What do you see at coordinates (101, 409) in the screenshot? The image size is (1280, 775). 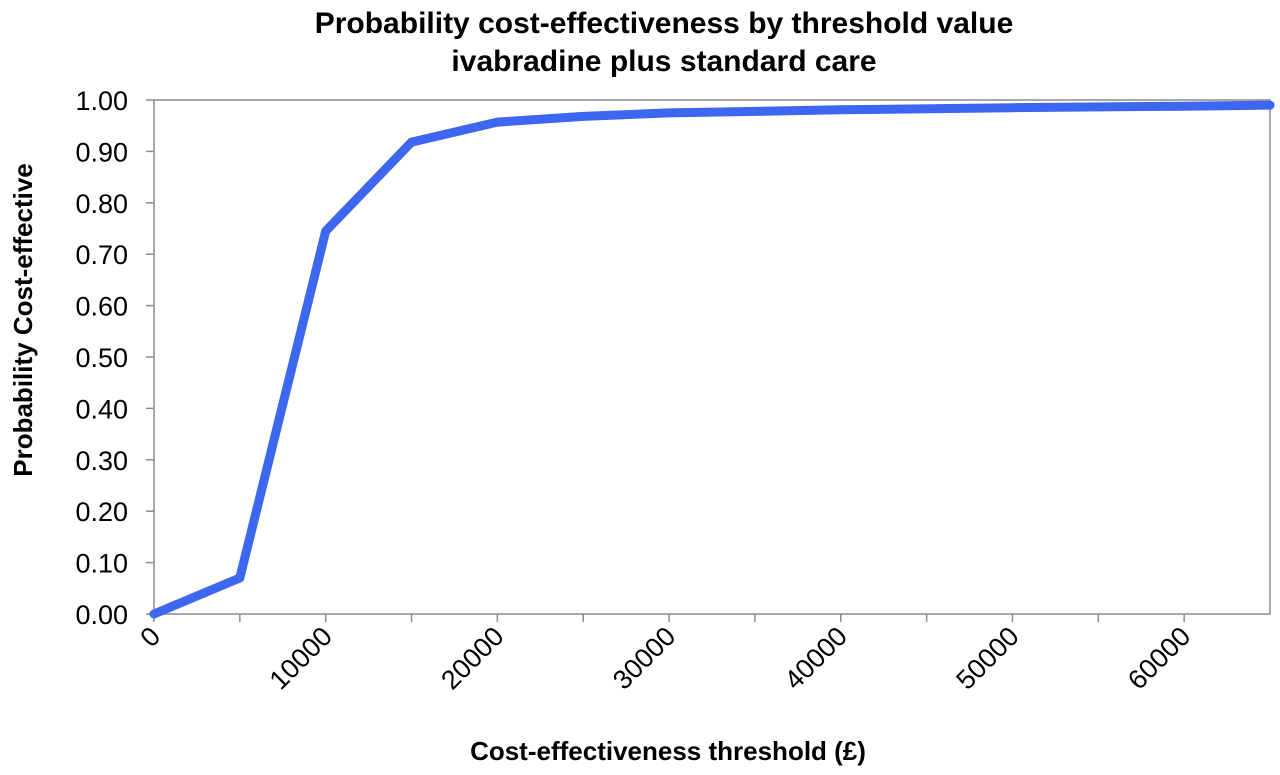 I see `y-tick-label: 0.40` at bounding box center [101, 409].